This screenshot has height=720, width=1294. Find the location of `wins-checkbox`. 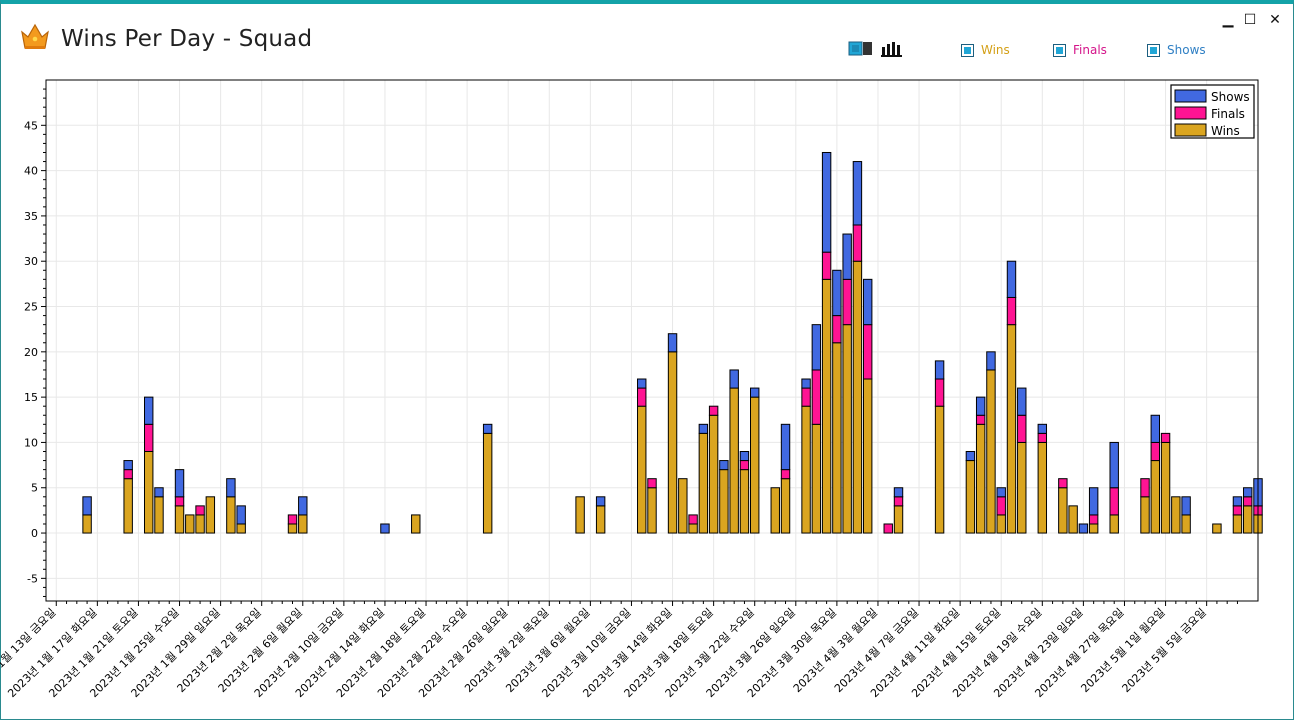

wins-checkbox is located at coordinates (967, 50).